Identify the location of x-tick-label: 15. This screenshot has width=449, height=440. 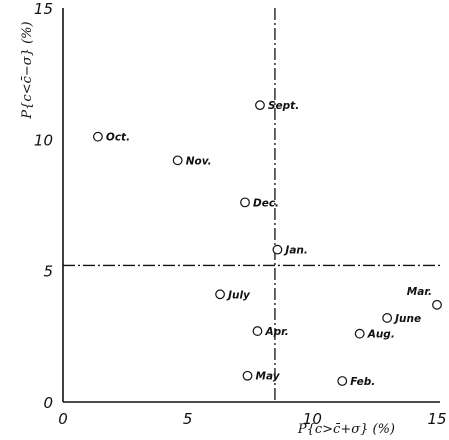
(436, 419).